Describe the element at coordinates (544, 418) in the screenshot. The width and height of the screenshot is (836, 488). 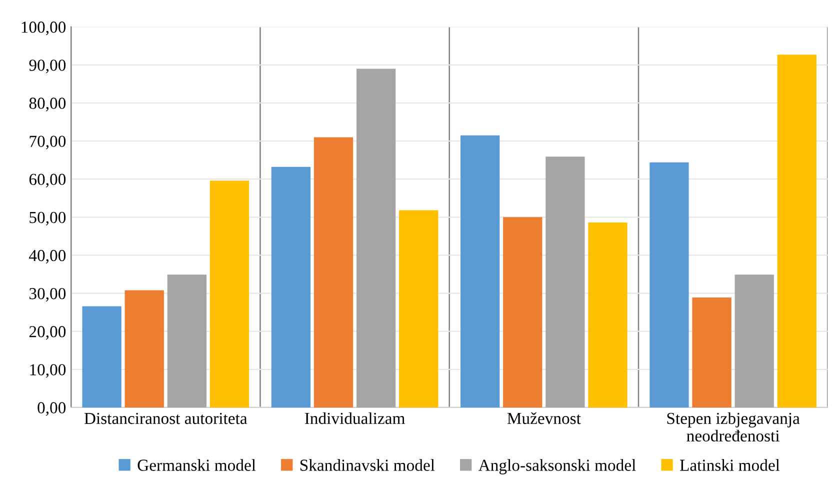
I see `x-tick-label: Muževnost` at that location.